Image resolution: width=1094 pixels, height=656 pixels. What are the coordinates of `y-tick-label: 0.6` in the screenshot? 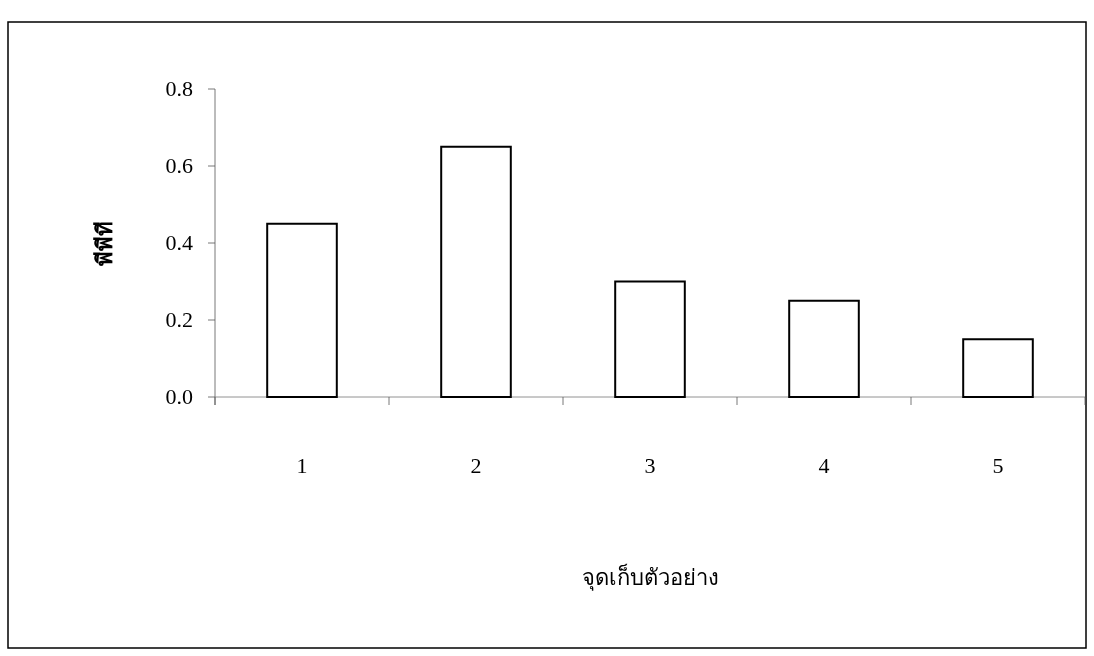 It's located at (179, 165).